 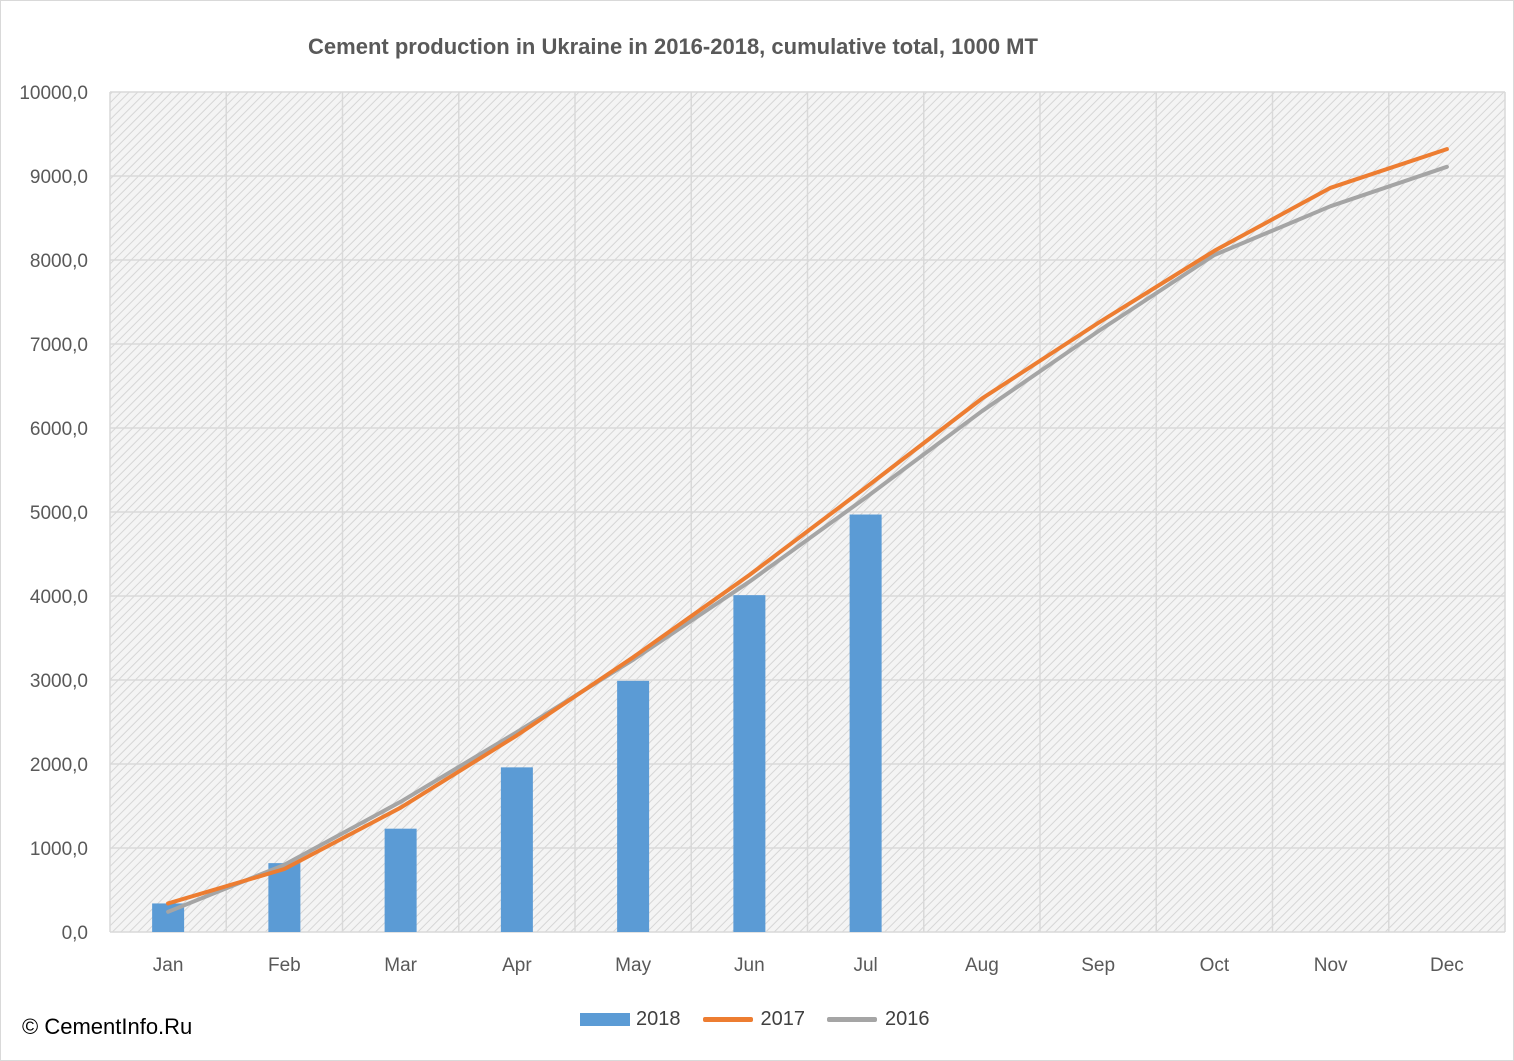 What do you see at coordinates (59, 681) in the screenshot?
I see `y-tick-label-3: 3000,0` at bounding box center [59, 681].